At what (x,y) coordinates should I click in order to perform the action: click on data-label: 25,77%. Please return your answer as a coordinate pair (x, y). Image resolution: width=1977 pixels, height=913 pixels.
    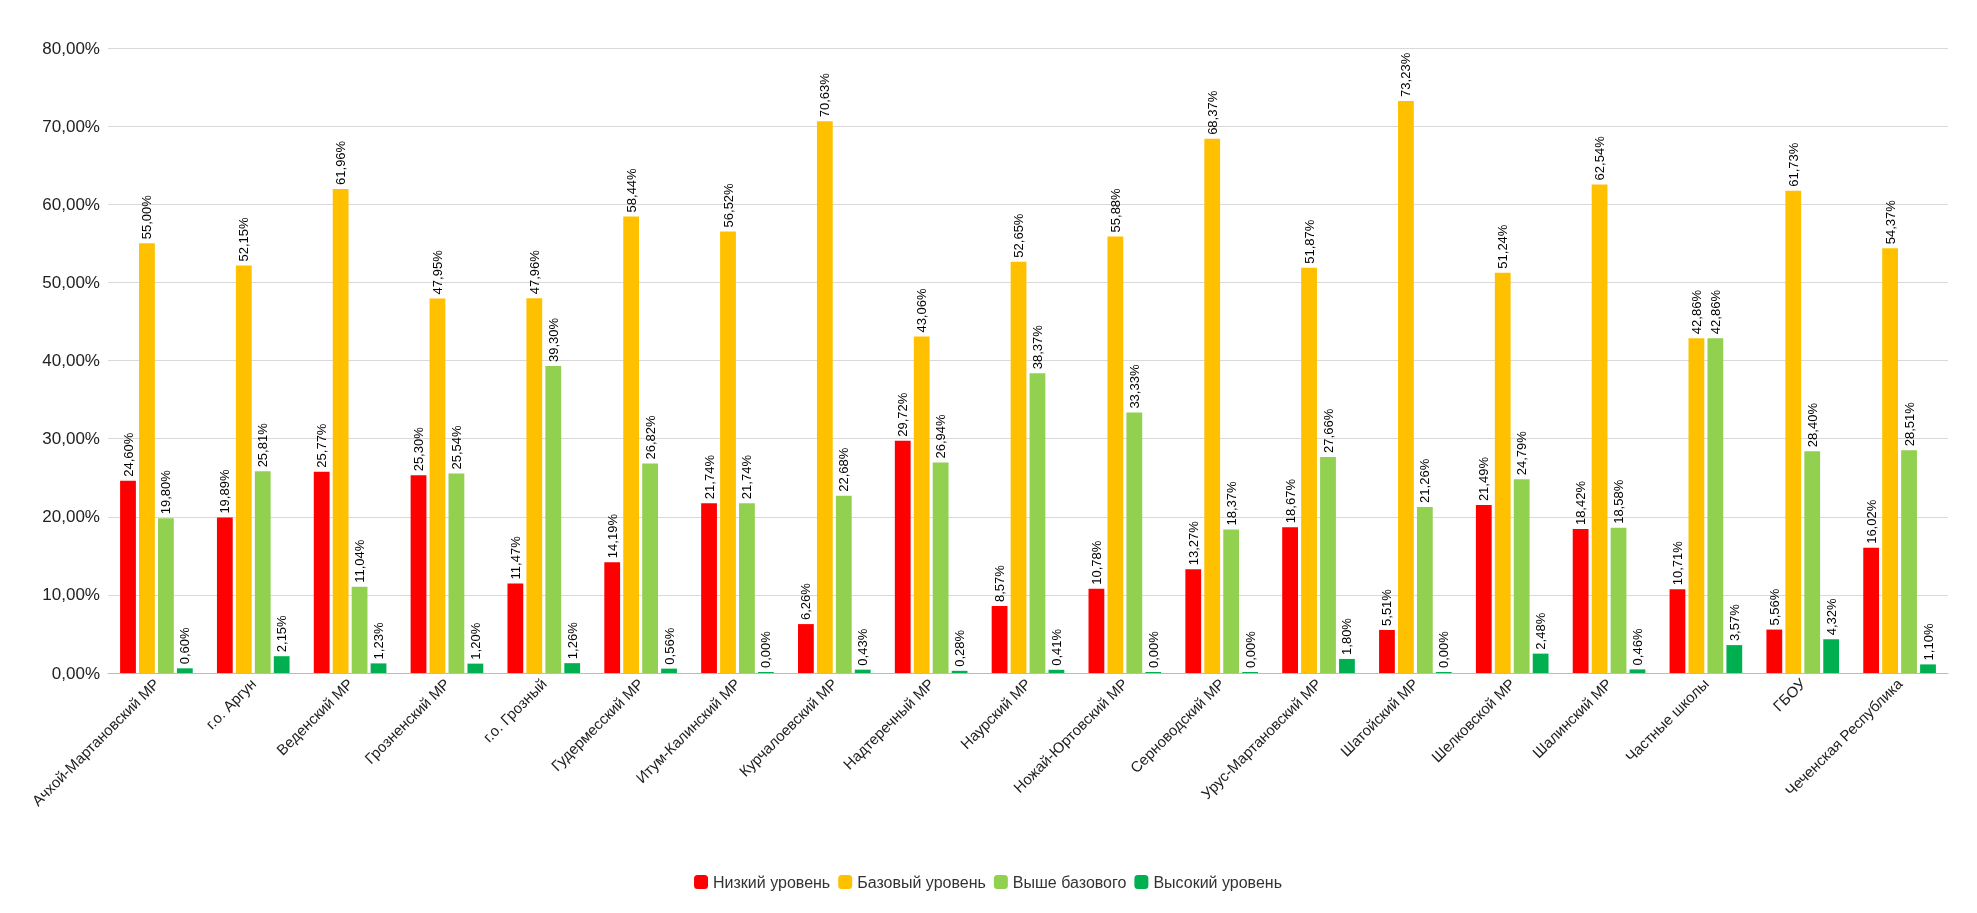
    Looking at the image, I should click on (322, 445).